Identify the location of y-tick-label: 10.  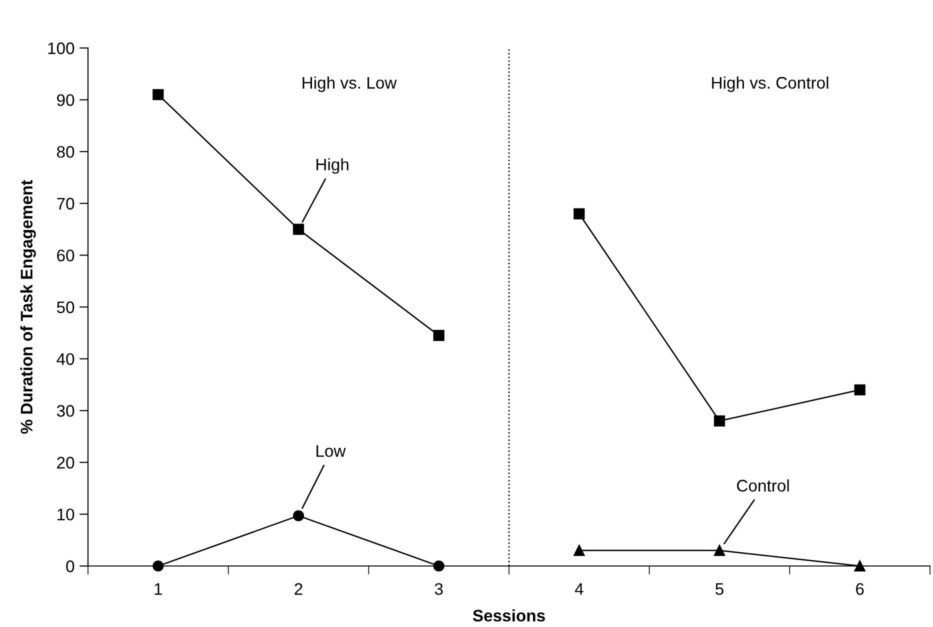
(66, 514).